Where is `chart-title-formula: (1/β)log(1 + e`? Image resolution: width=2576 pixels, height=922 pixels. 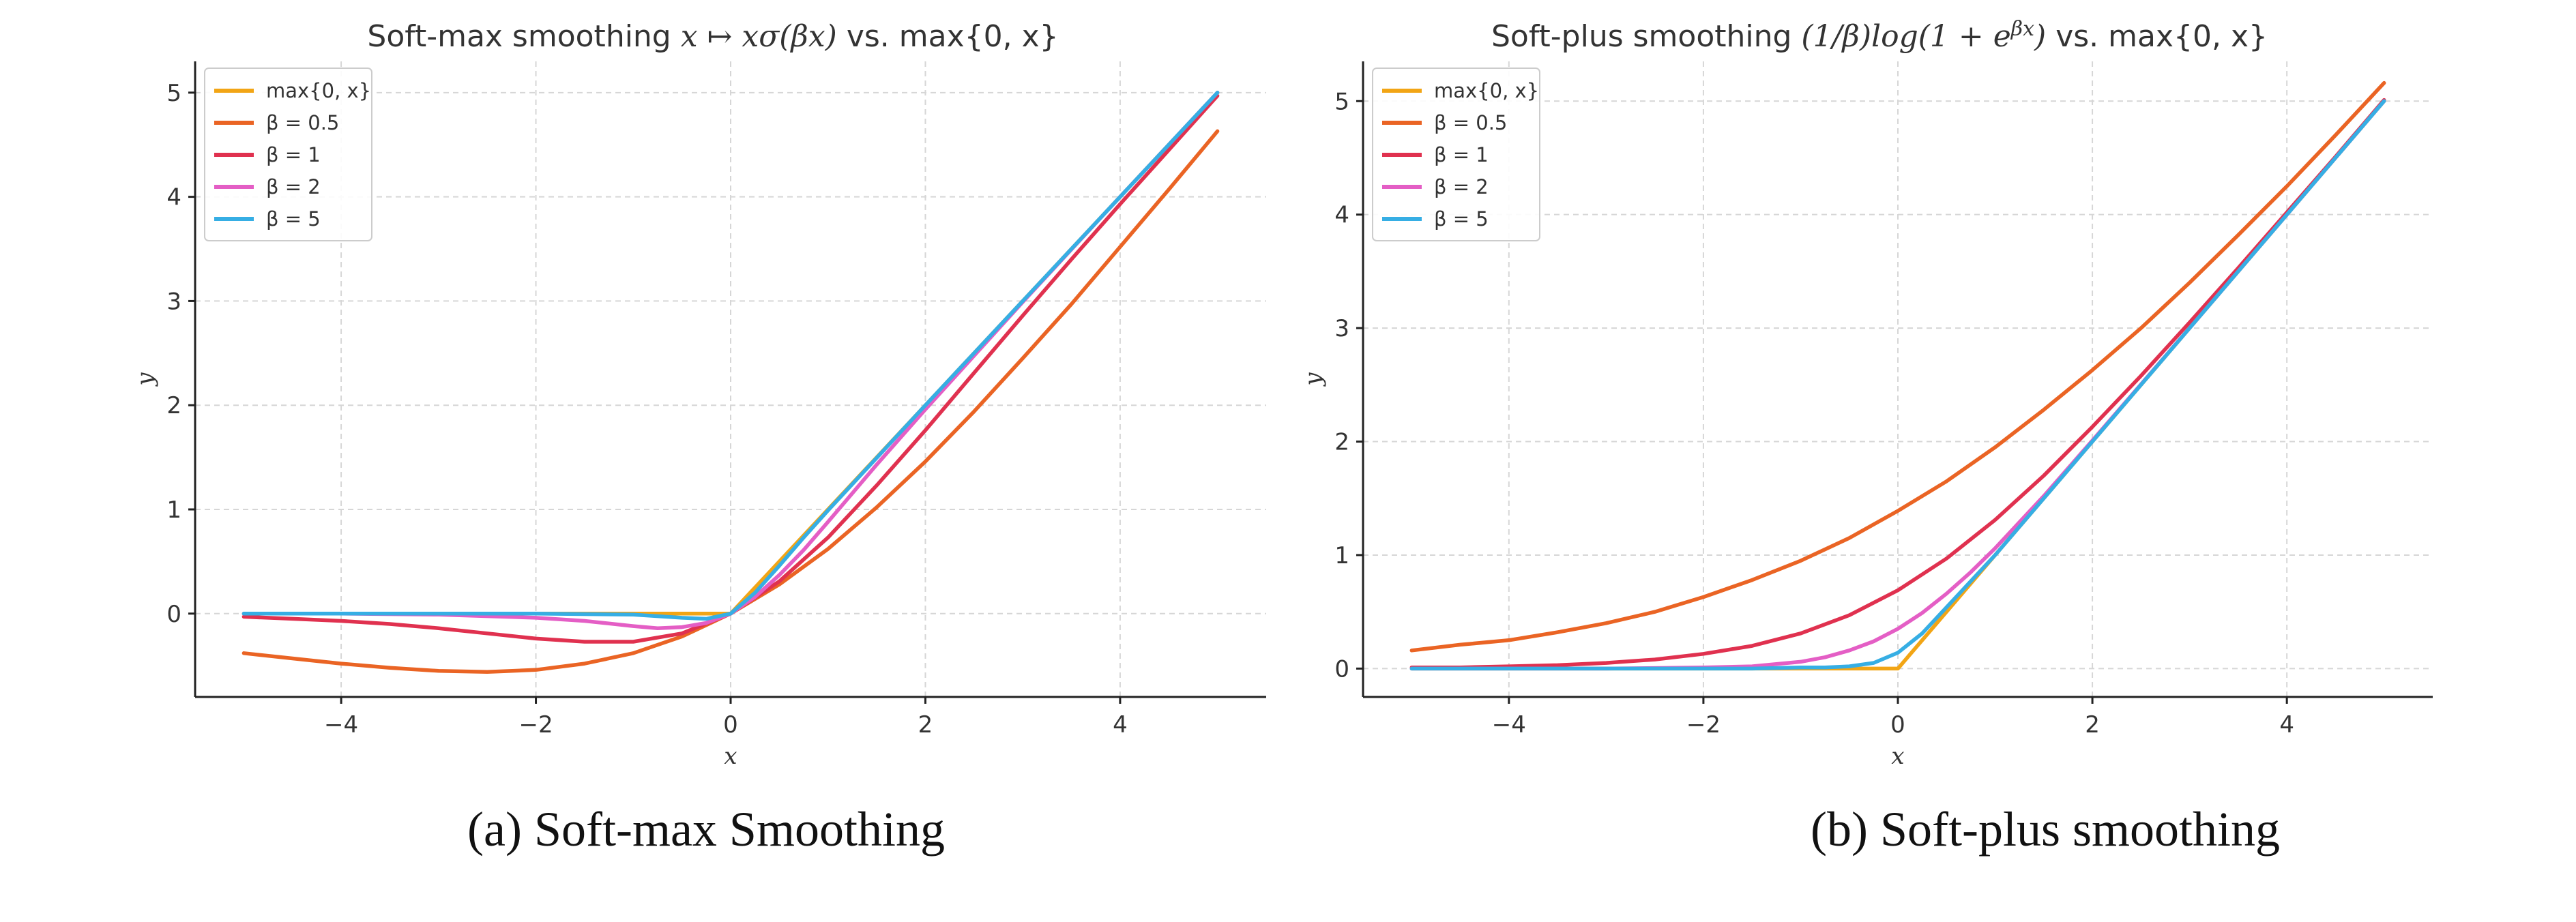
chart-title-formula: (1/β)log(1 + e is located at coordinates (1905, 36).